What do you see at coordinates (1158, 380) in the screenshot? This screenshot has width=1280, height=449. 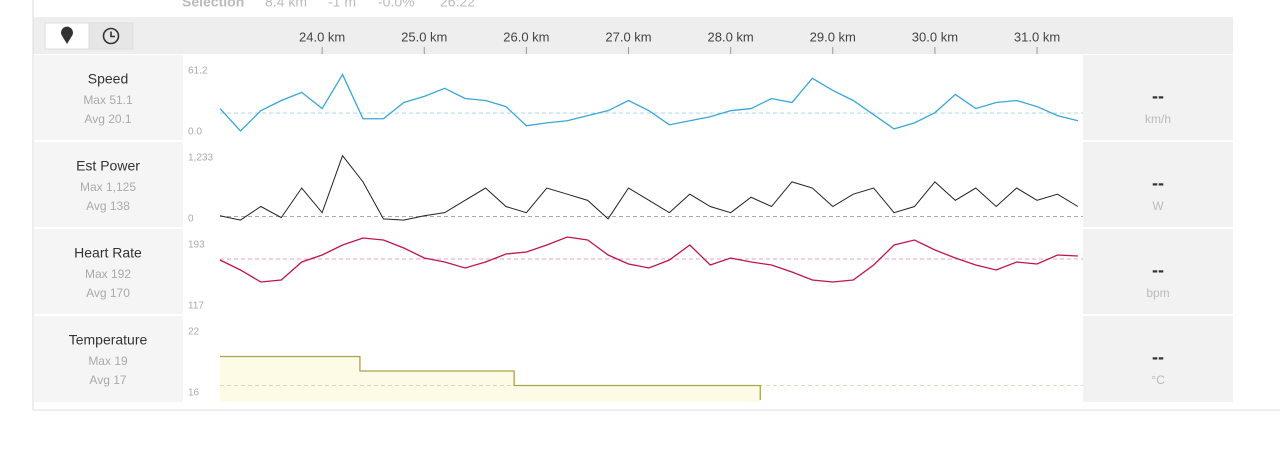 I see `unit: °C` at bounding box center [1158, 380].